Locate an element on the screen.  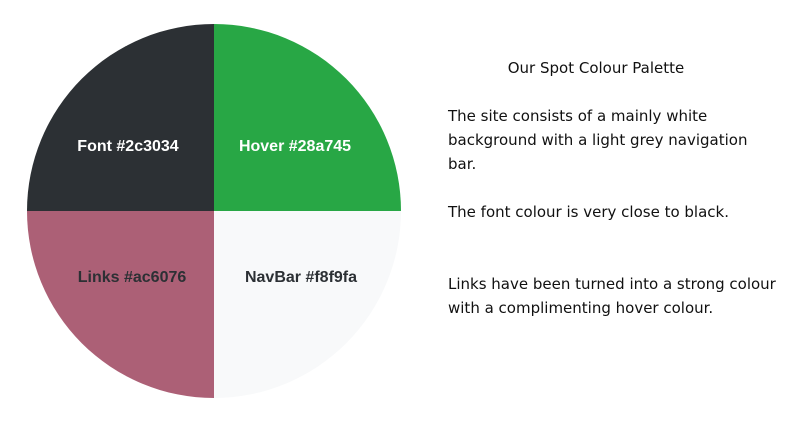
swatch-hover is located at coordinates (307, 117).